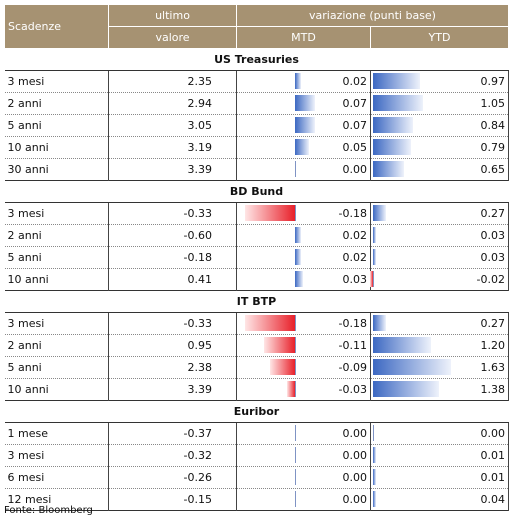 The image size is (512, 518). I want to click on table-row: 3 mesi 2.35 0.02 0.97, so click(256, 81).